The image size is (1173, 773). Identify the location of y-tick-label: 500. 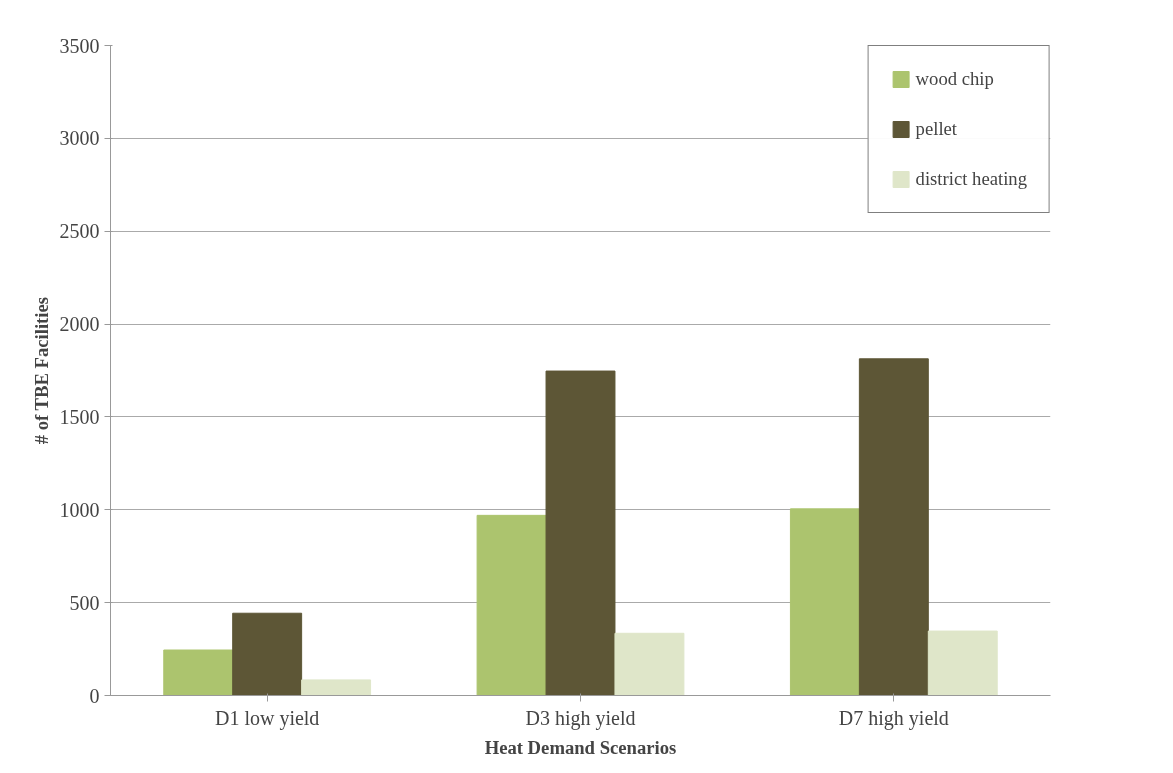
(84, 602).